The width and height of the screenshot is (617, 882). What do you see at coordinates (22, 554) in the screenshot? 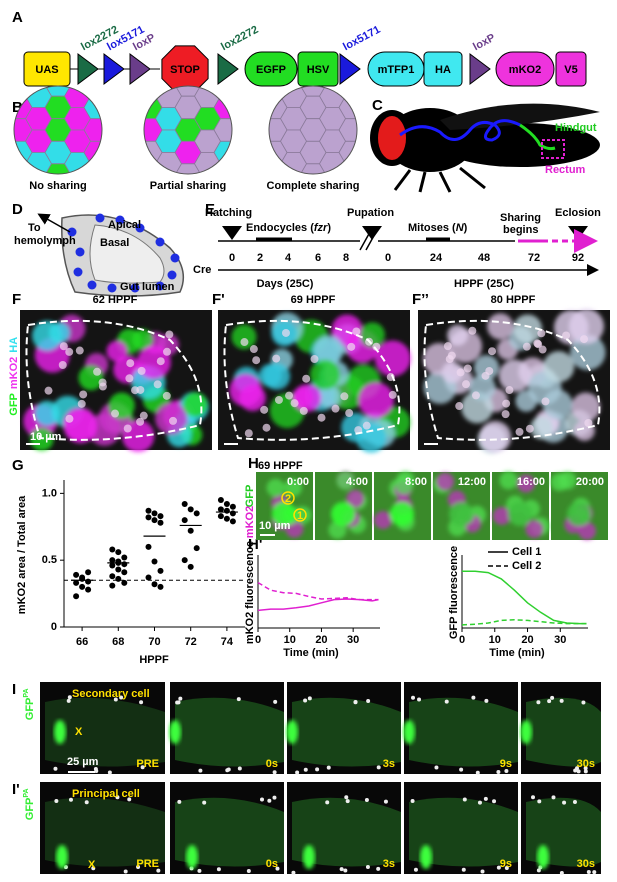
I see `y-axis-label: mKO2 area / Total area` at bounding box center [22, 554].